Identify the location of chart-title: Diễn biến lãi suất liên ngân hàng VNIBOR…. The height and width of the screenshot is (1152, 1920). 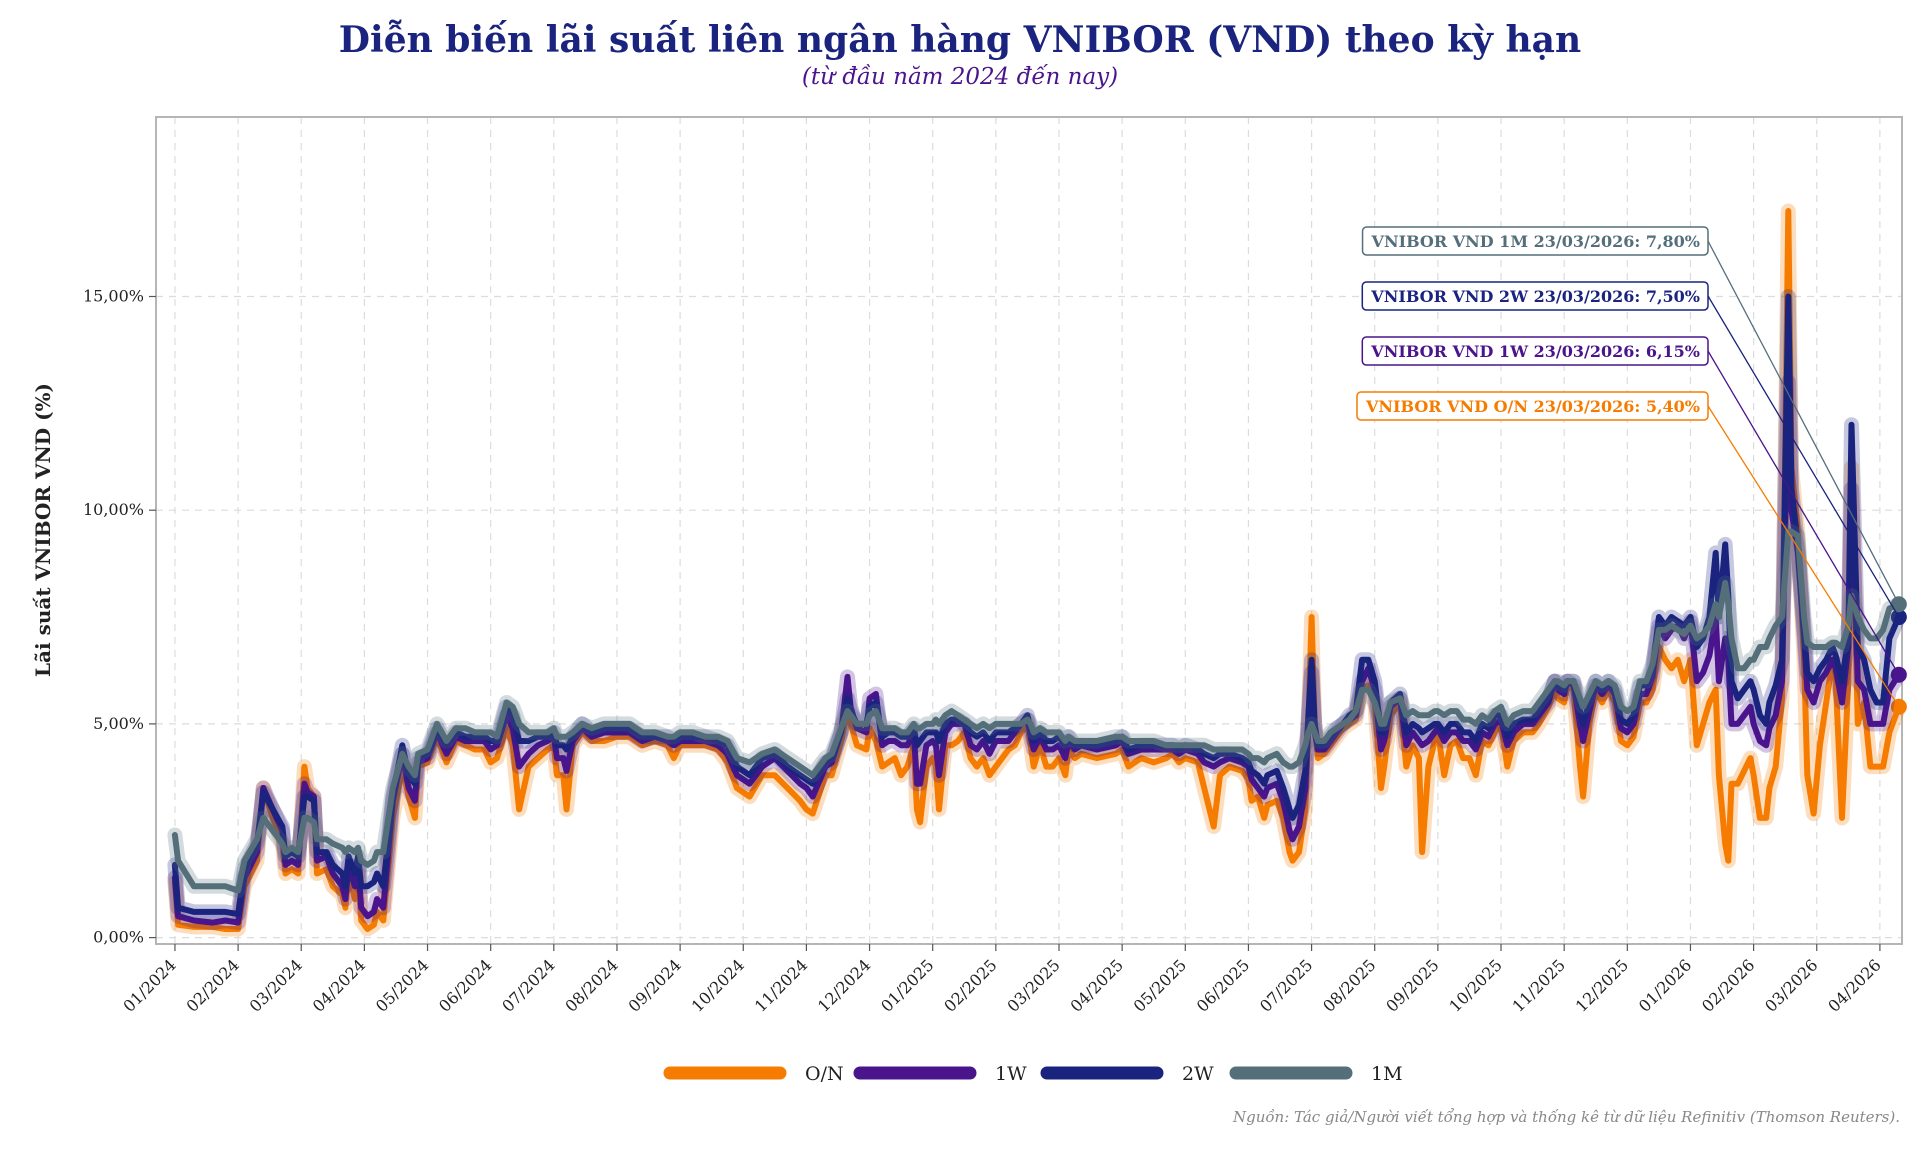
(960, 40).